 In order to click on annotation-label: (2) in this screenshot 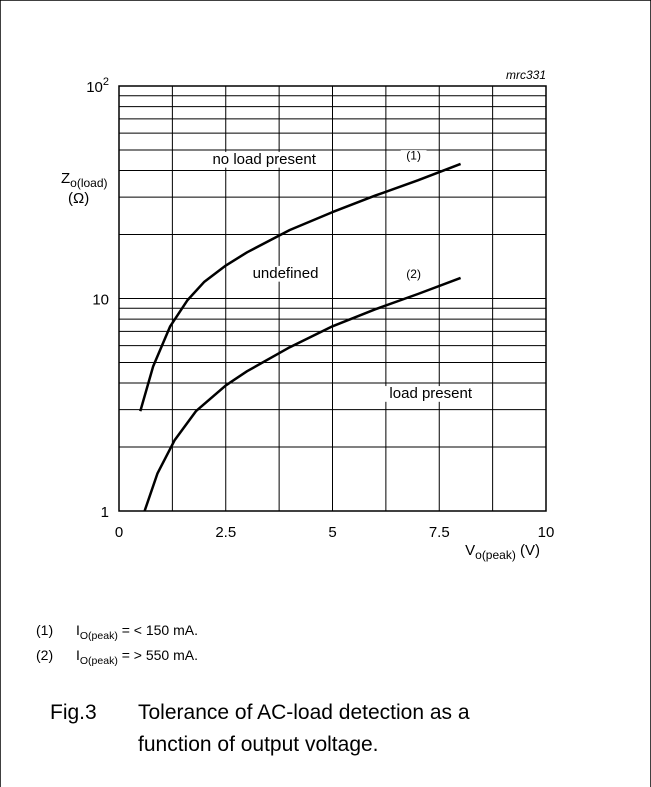, I will do `click(413, 274)`.